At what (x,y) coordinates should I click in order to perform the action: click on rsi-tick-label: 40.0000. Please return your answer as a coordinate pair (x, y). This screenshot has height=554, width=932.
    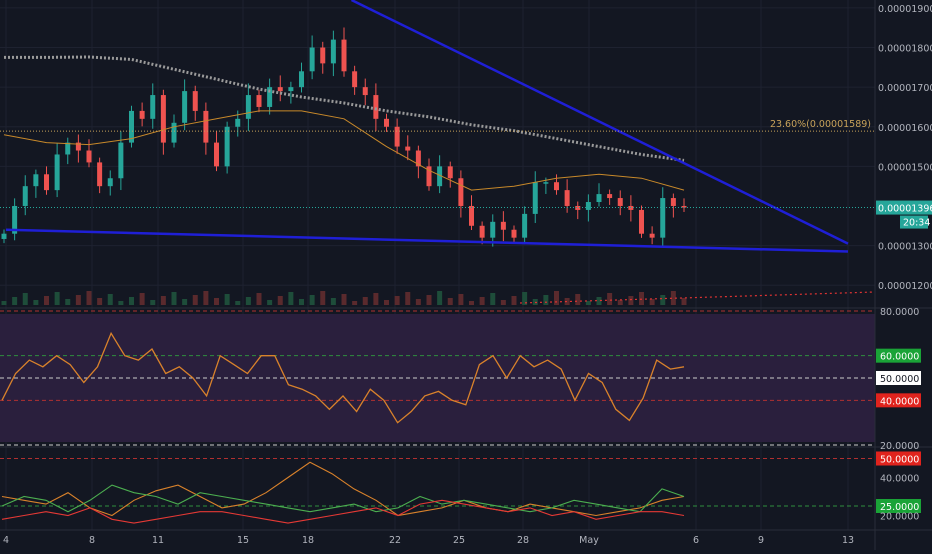
    Looking at the image, I should click on (899, 401).